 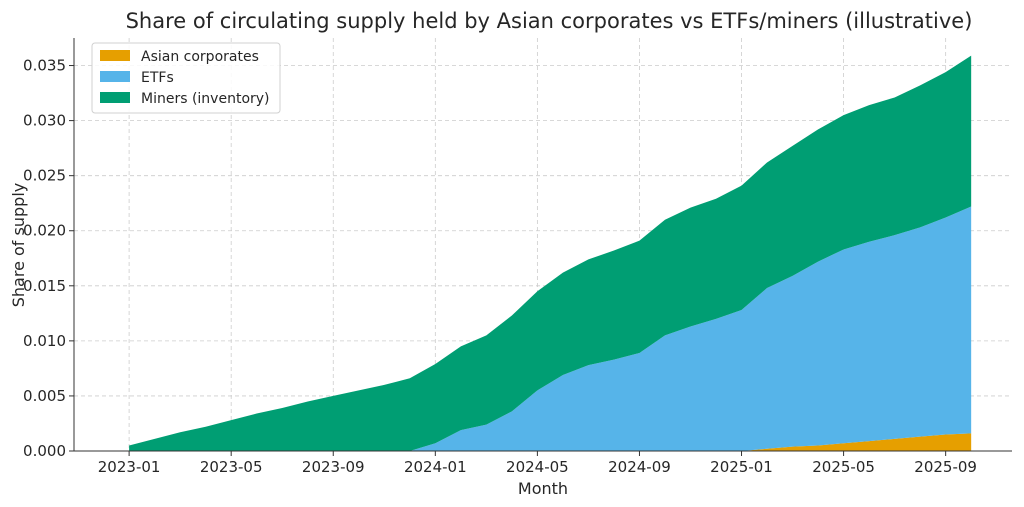 What do you see at coordinates (44, 286) in the screenshot?
I see `y-tick-label: 0.015` at bounding box center [44, 286].